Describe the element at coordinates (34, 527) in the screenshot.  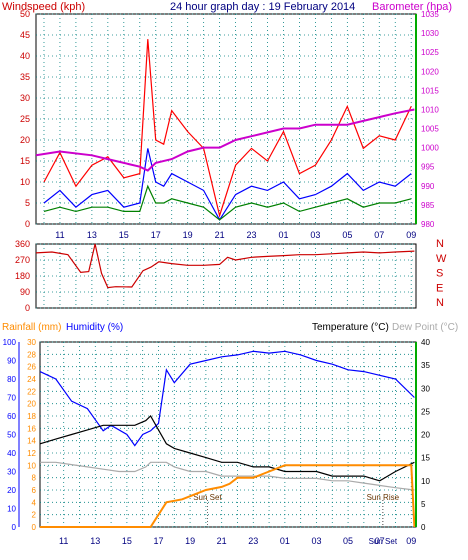
I see `rain-tick-label: 0` at that location.